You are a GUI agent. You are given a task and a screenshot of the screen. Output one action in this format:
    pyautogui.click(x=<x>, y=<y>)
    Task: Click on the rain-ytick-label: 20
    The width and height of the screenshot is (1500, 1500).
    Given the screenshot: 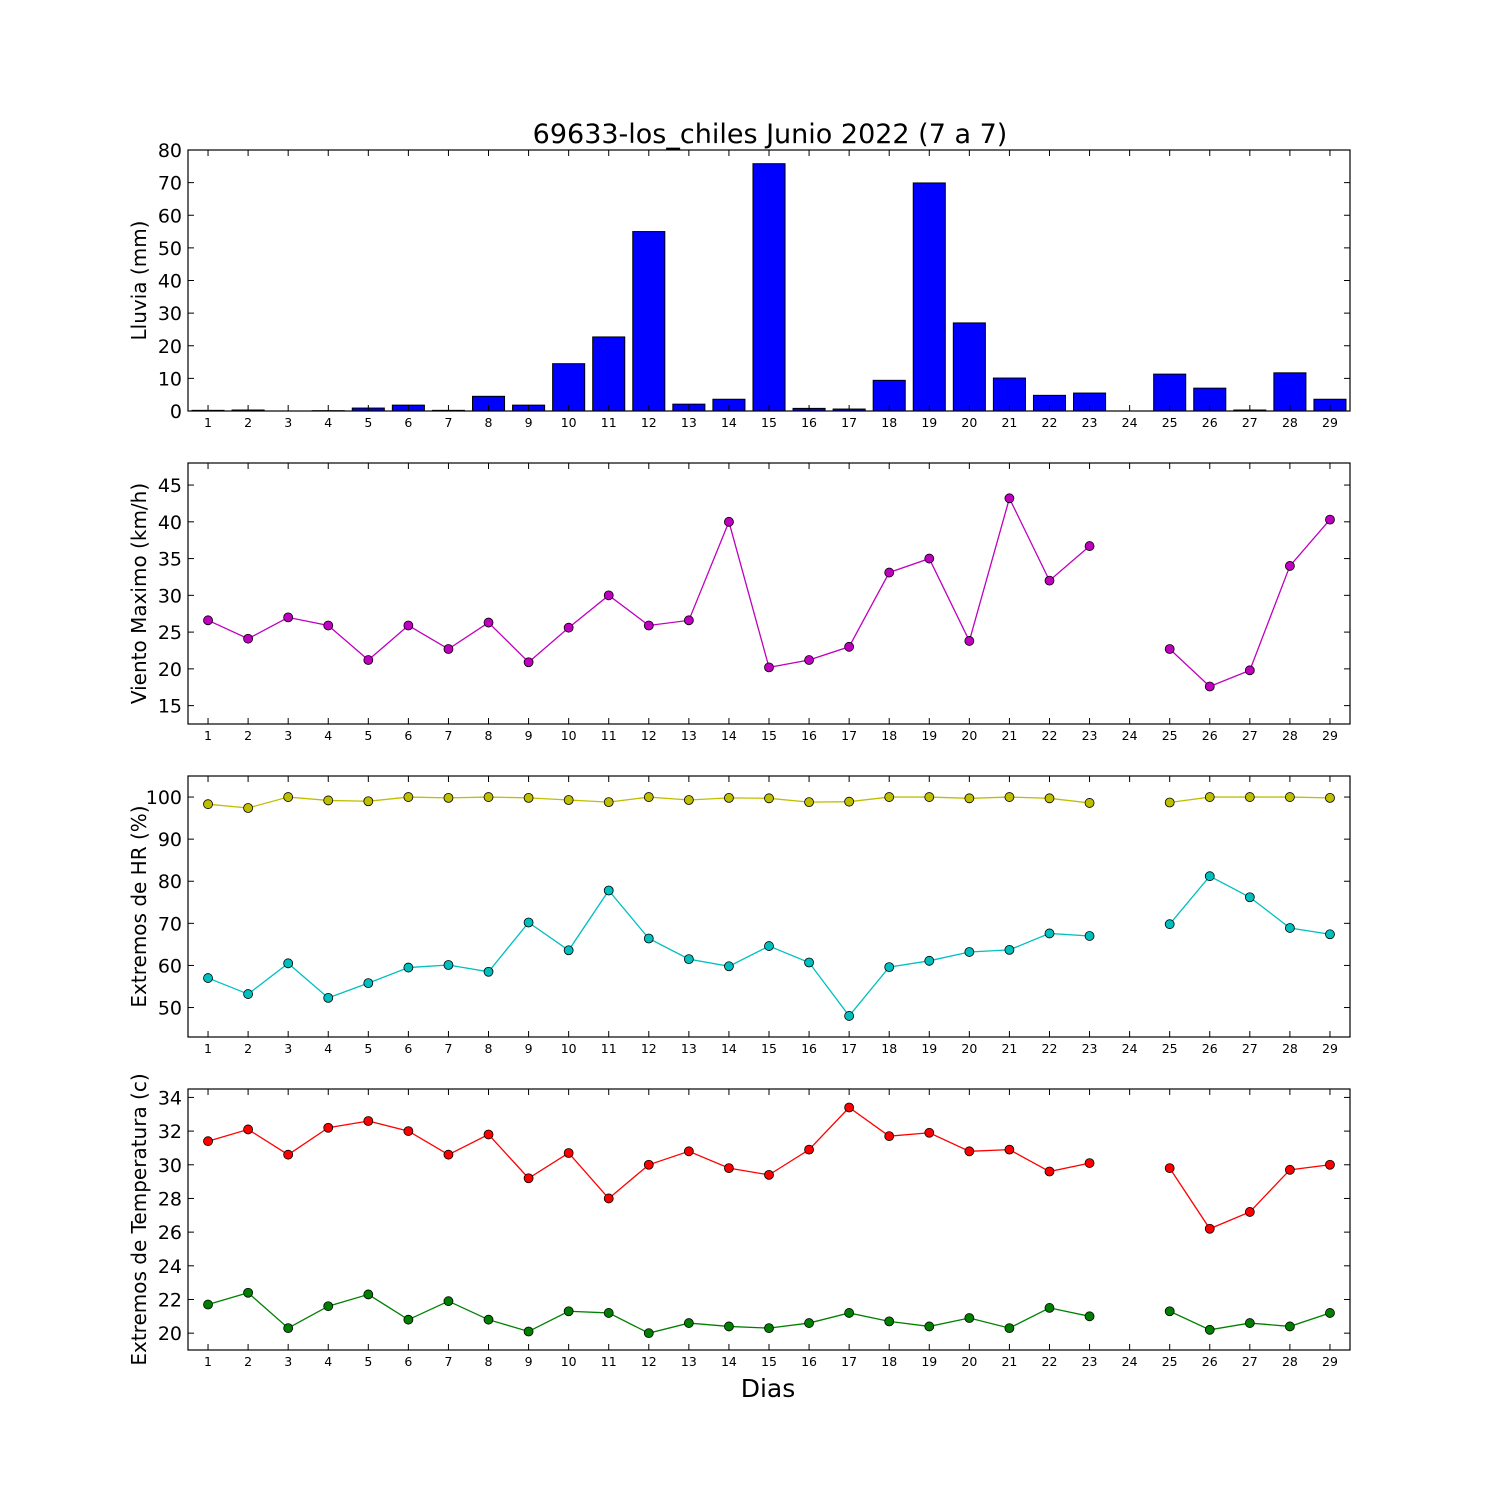 What is the action you would take?
    pyautogui.click(x=170, y=347)
    